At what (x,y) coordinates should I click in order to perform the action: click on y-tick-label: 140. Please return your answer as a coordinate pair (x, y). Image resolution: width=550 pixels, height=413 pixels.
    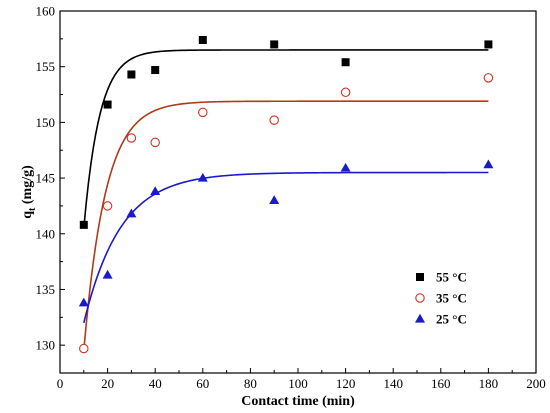
    Looking at the image, I should click on (46, 233).